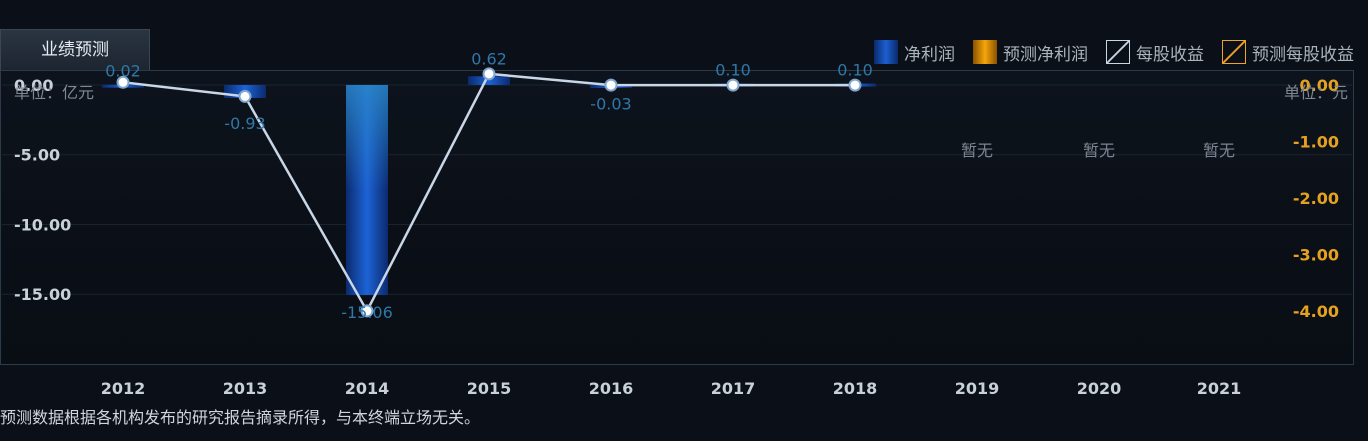  I want to click on x-tick-label: 2017, so click(733, 388).